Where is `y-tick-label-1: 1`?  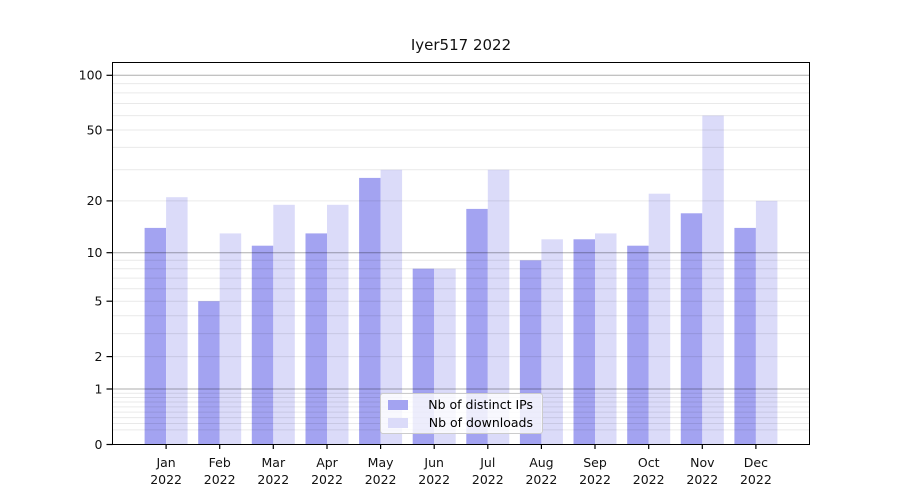
y-tick-label-1: 1 is located at coordinates (99, 388).